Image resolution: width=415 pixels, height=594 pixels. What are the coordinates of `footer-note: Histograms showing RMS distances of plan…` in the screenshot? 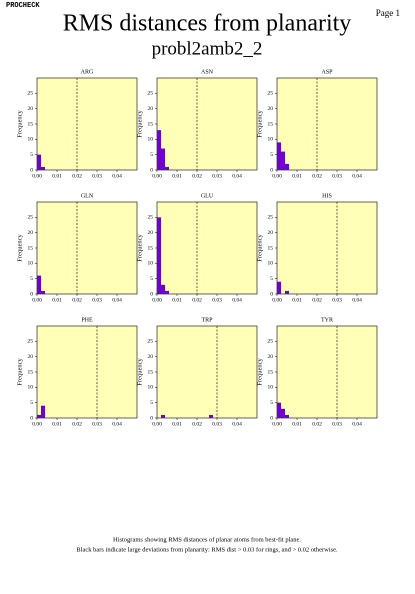 It's located at (207, 539).